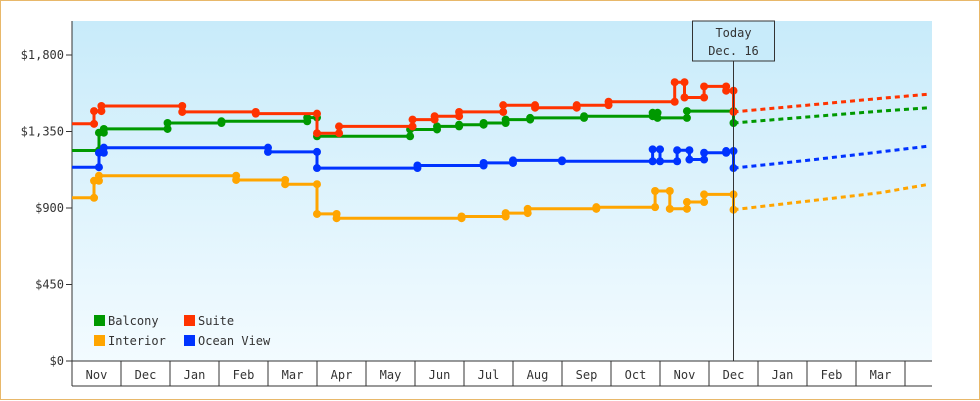 The width and height of the screenshot is (980, 401). Describe the element at coordinates (234, 341) in the screenshot. I see `legend-label-ocean-view: Ocean View` at that location.